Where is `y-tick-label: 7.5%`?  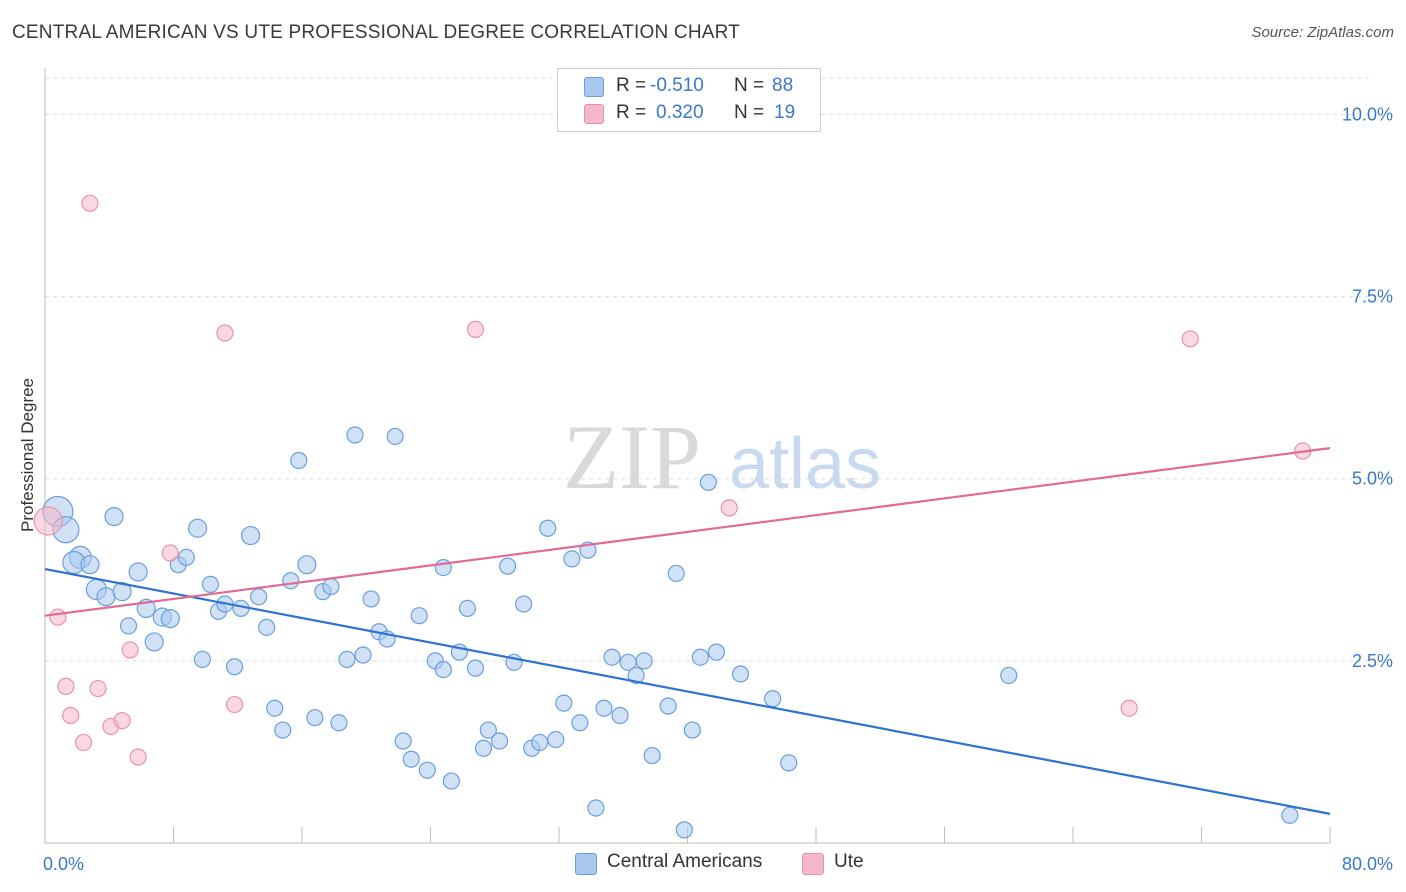
y-tick-label: 7.5% is located at coordinates (1372, 297).